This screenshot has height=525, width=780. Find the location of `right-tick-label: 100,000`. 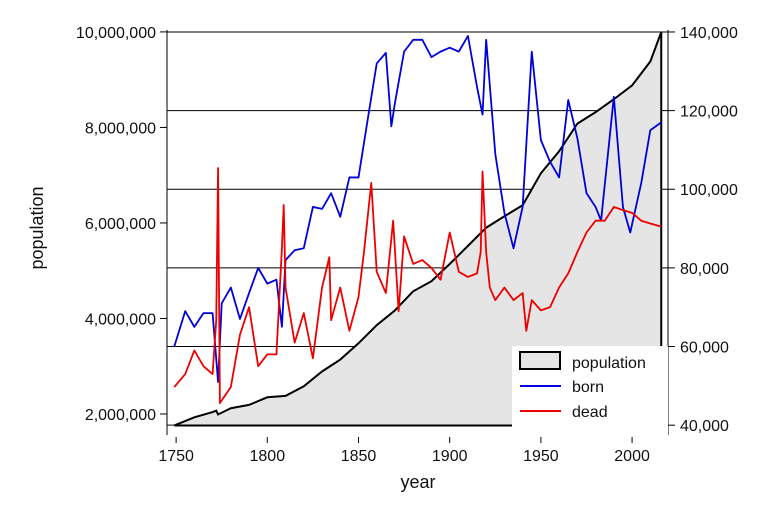

right-tick-label: 100,000 is located at coordinates (709, 190).